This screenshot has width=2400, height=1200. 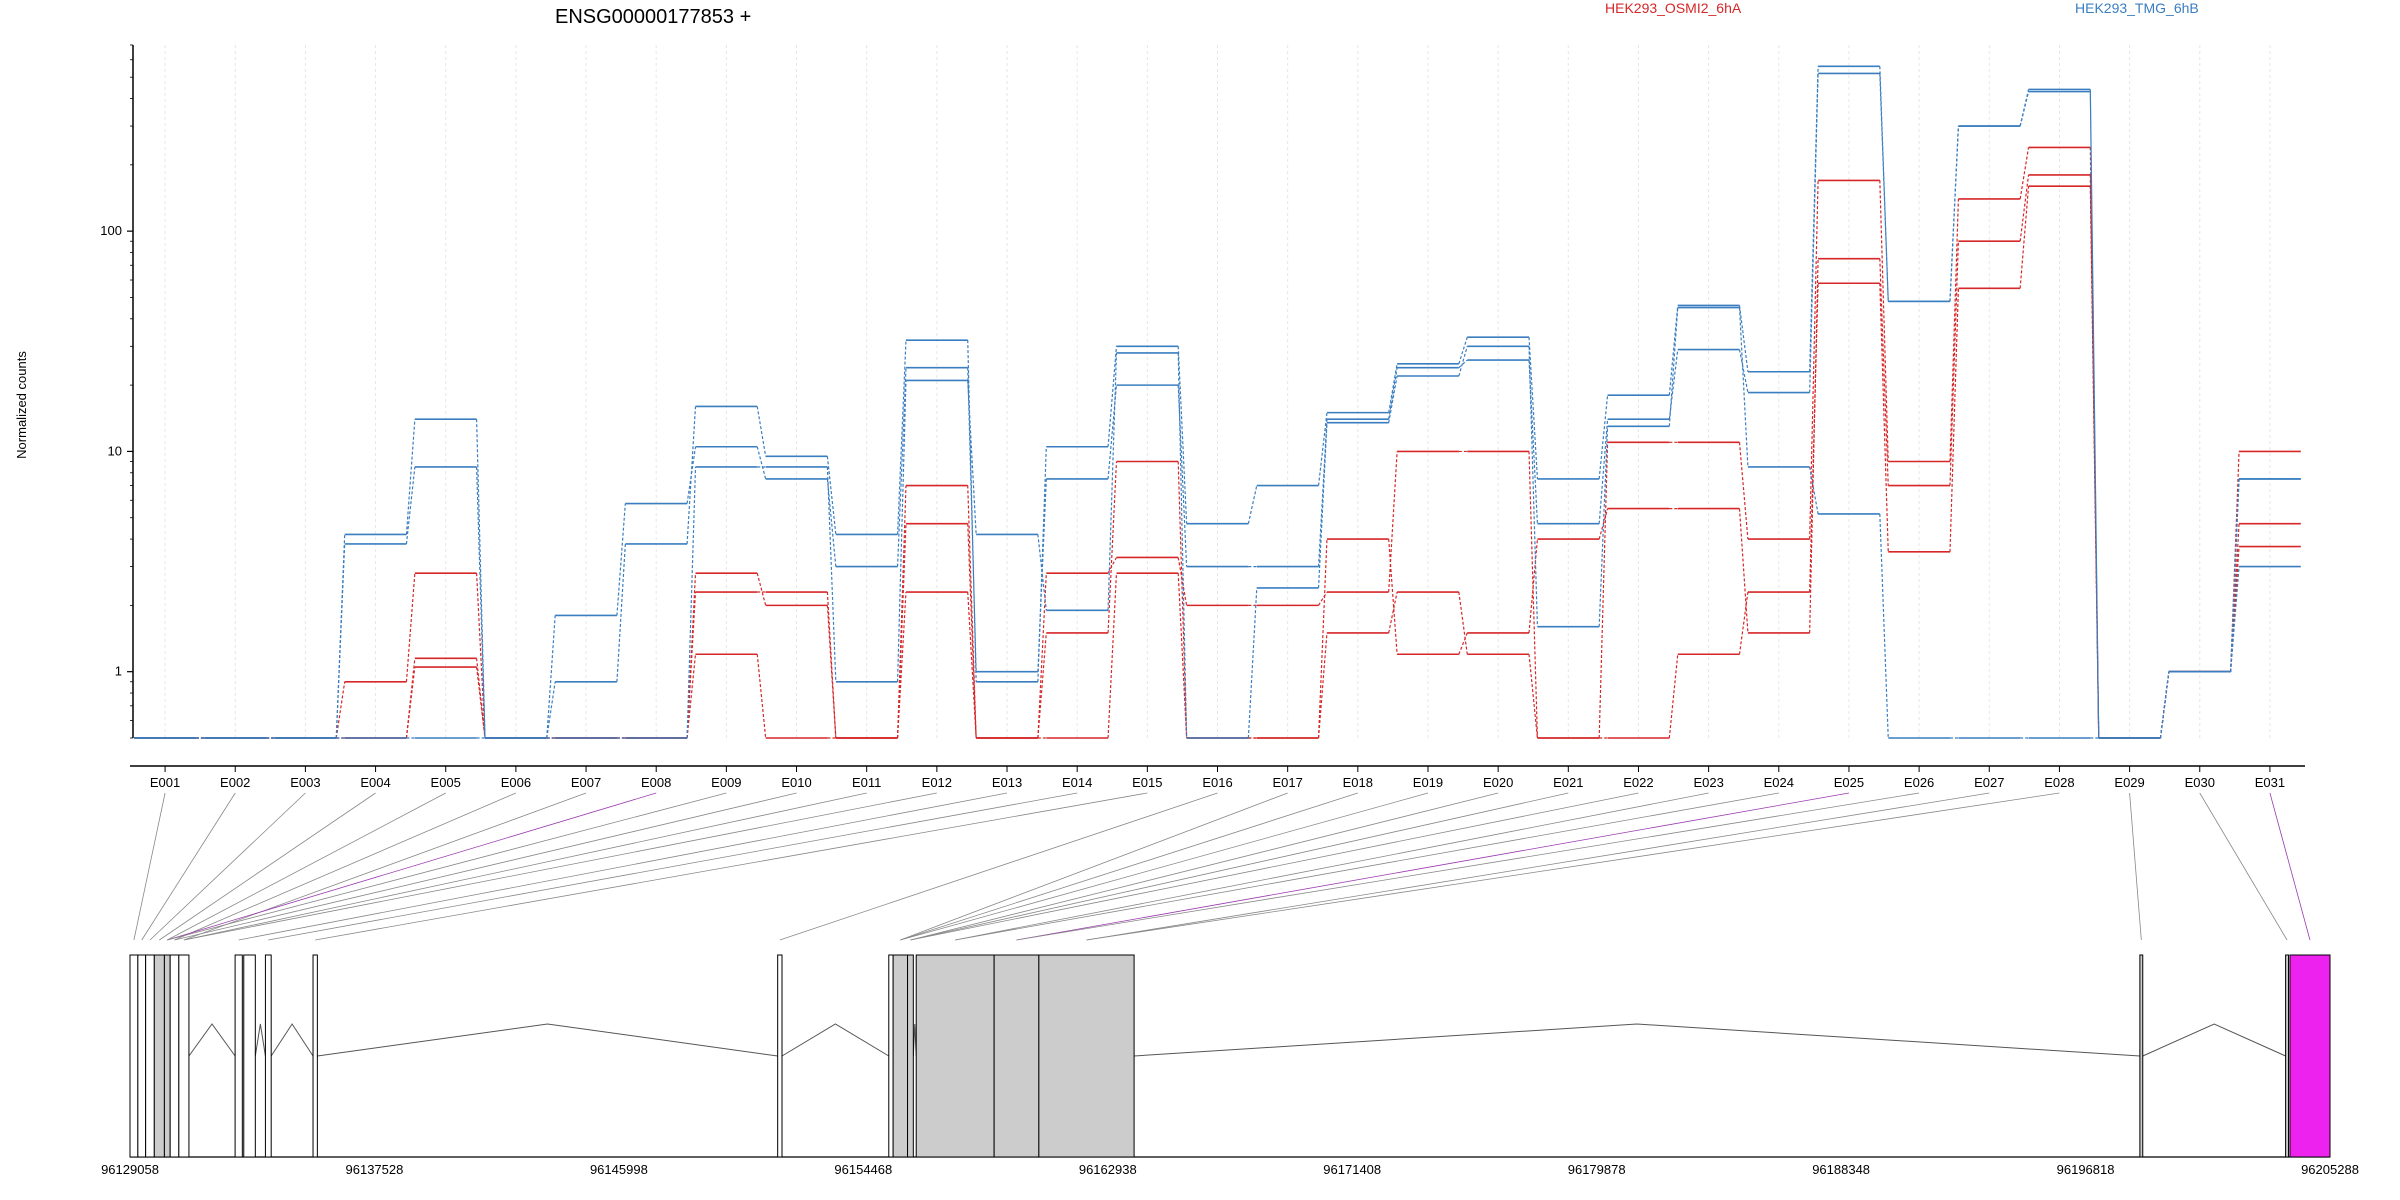 I want to click on coordinate-label: 96188348, so click(x=1841, y=1169).